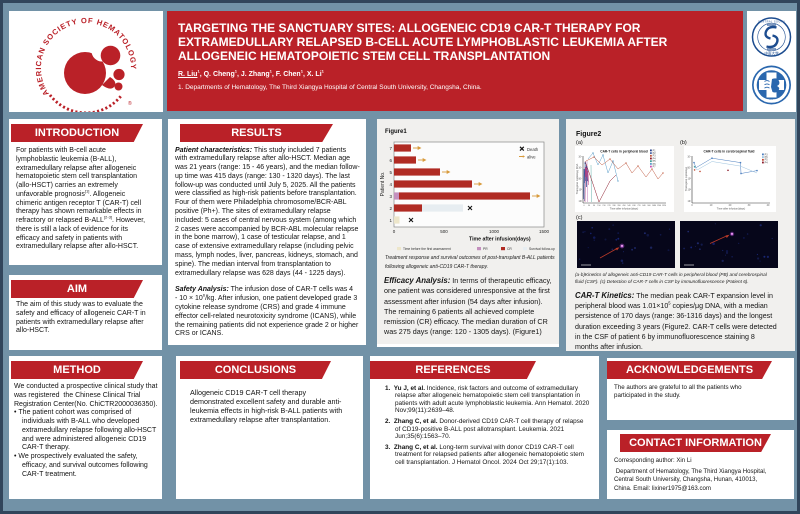 The height and width of the screenshot is (514, 800). What do you see at coordinates (542, 249) in the screenshot?
I see `svg-text: Survival follow-up` at bounding box center [542, 249].